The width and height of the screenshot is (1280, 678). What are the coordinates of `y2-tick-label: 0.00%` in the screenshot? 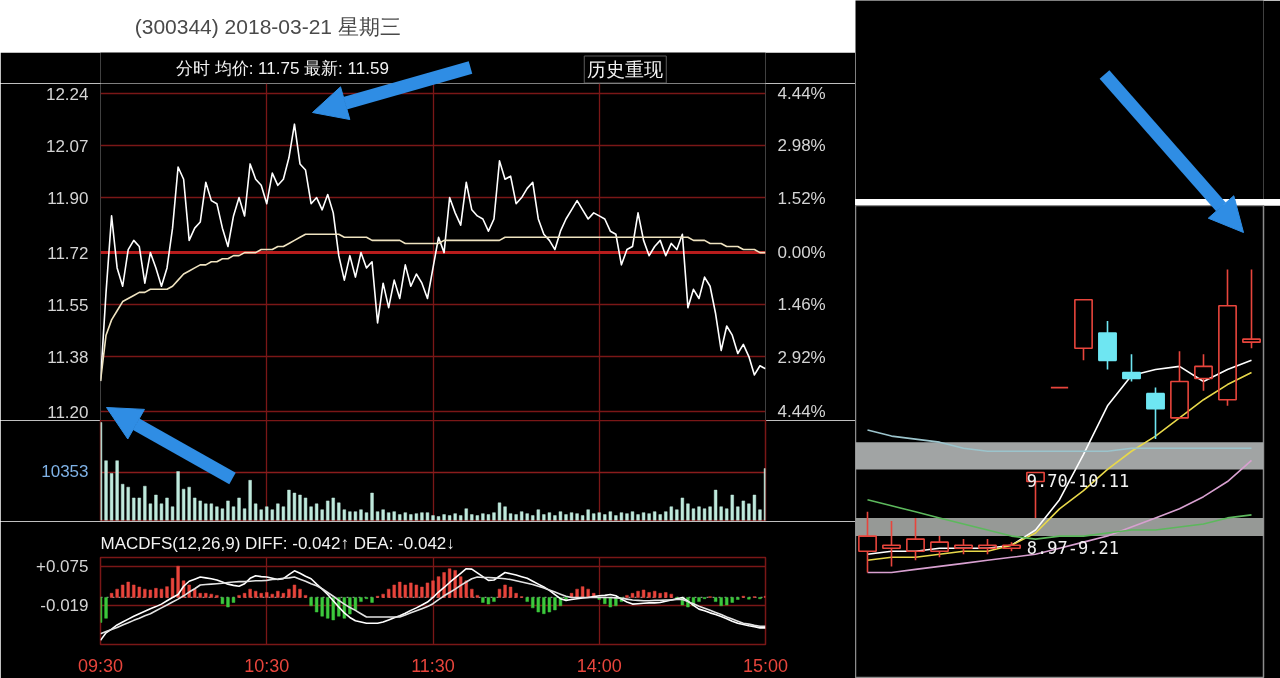 It's located at (801, 252).